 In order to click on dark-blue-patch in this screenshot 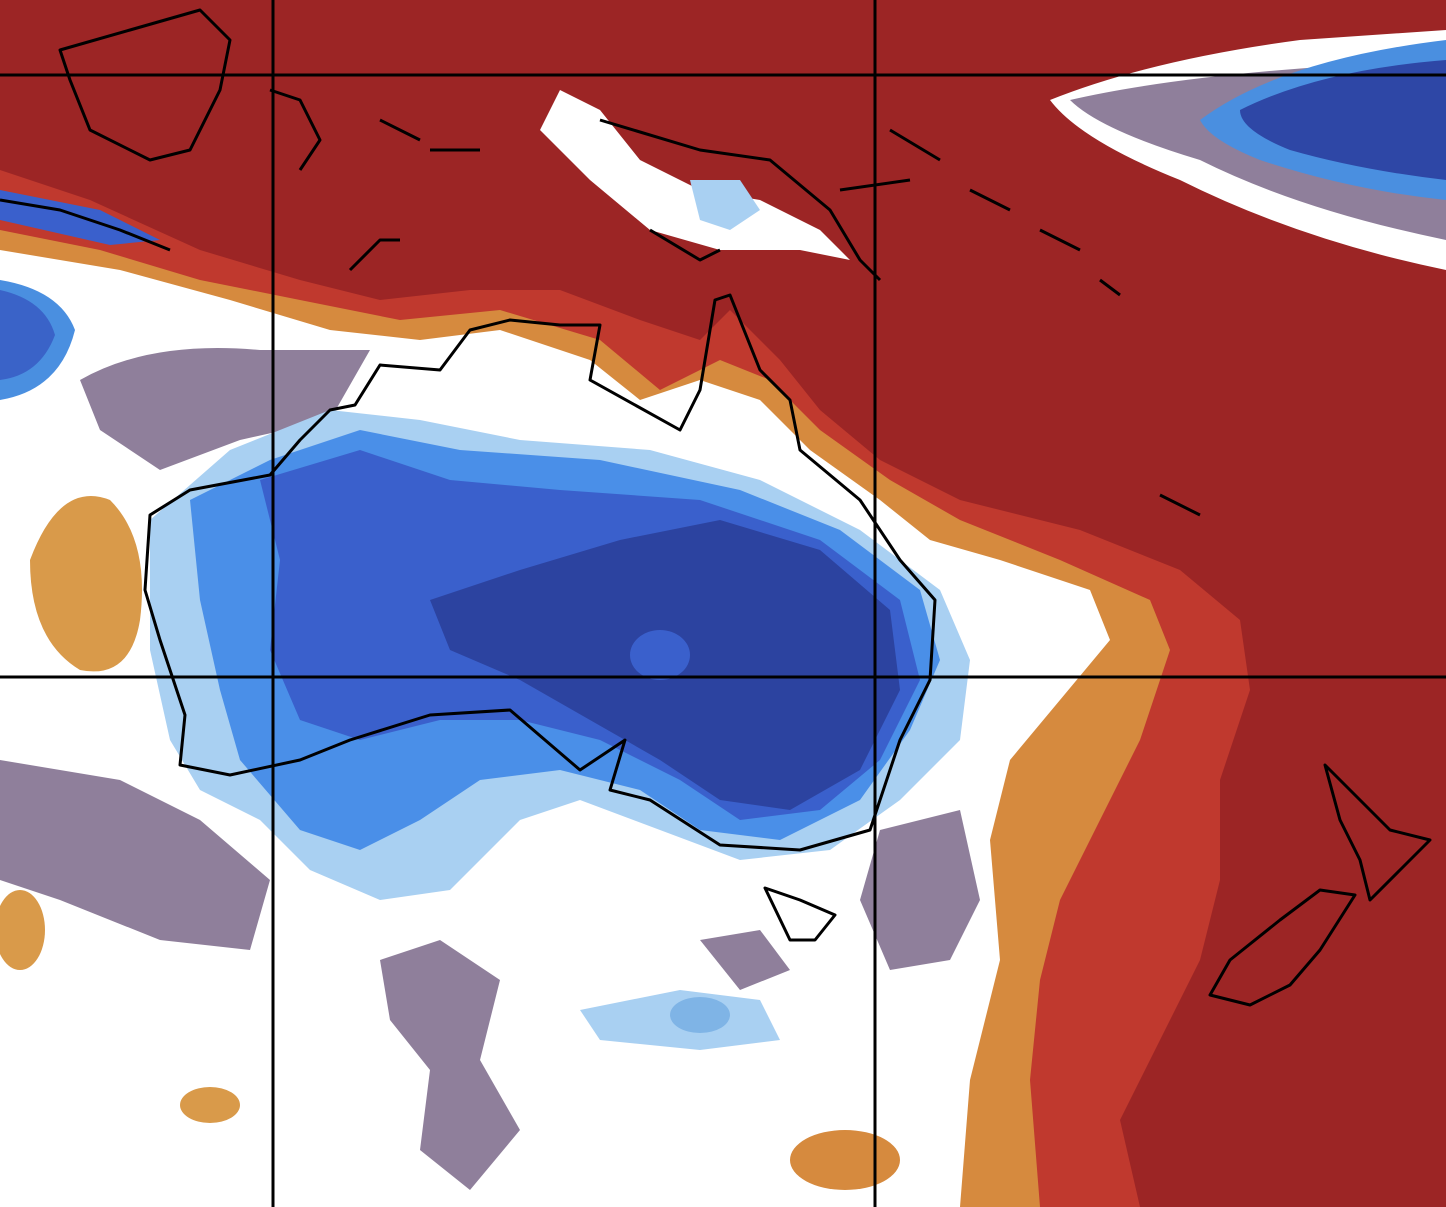, I will do `click(1343, 120)`.